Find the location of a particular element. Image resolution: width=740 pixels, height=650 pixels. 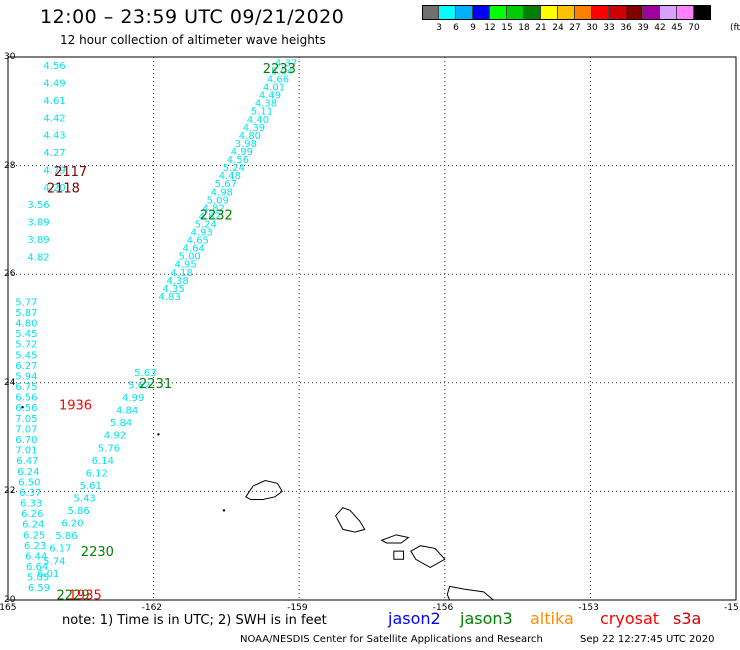

swh-value: 5.11 is located at coordinates (262, 112).